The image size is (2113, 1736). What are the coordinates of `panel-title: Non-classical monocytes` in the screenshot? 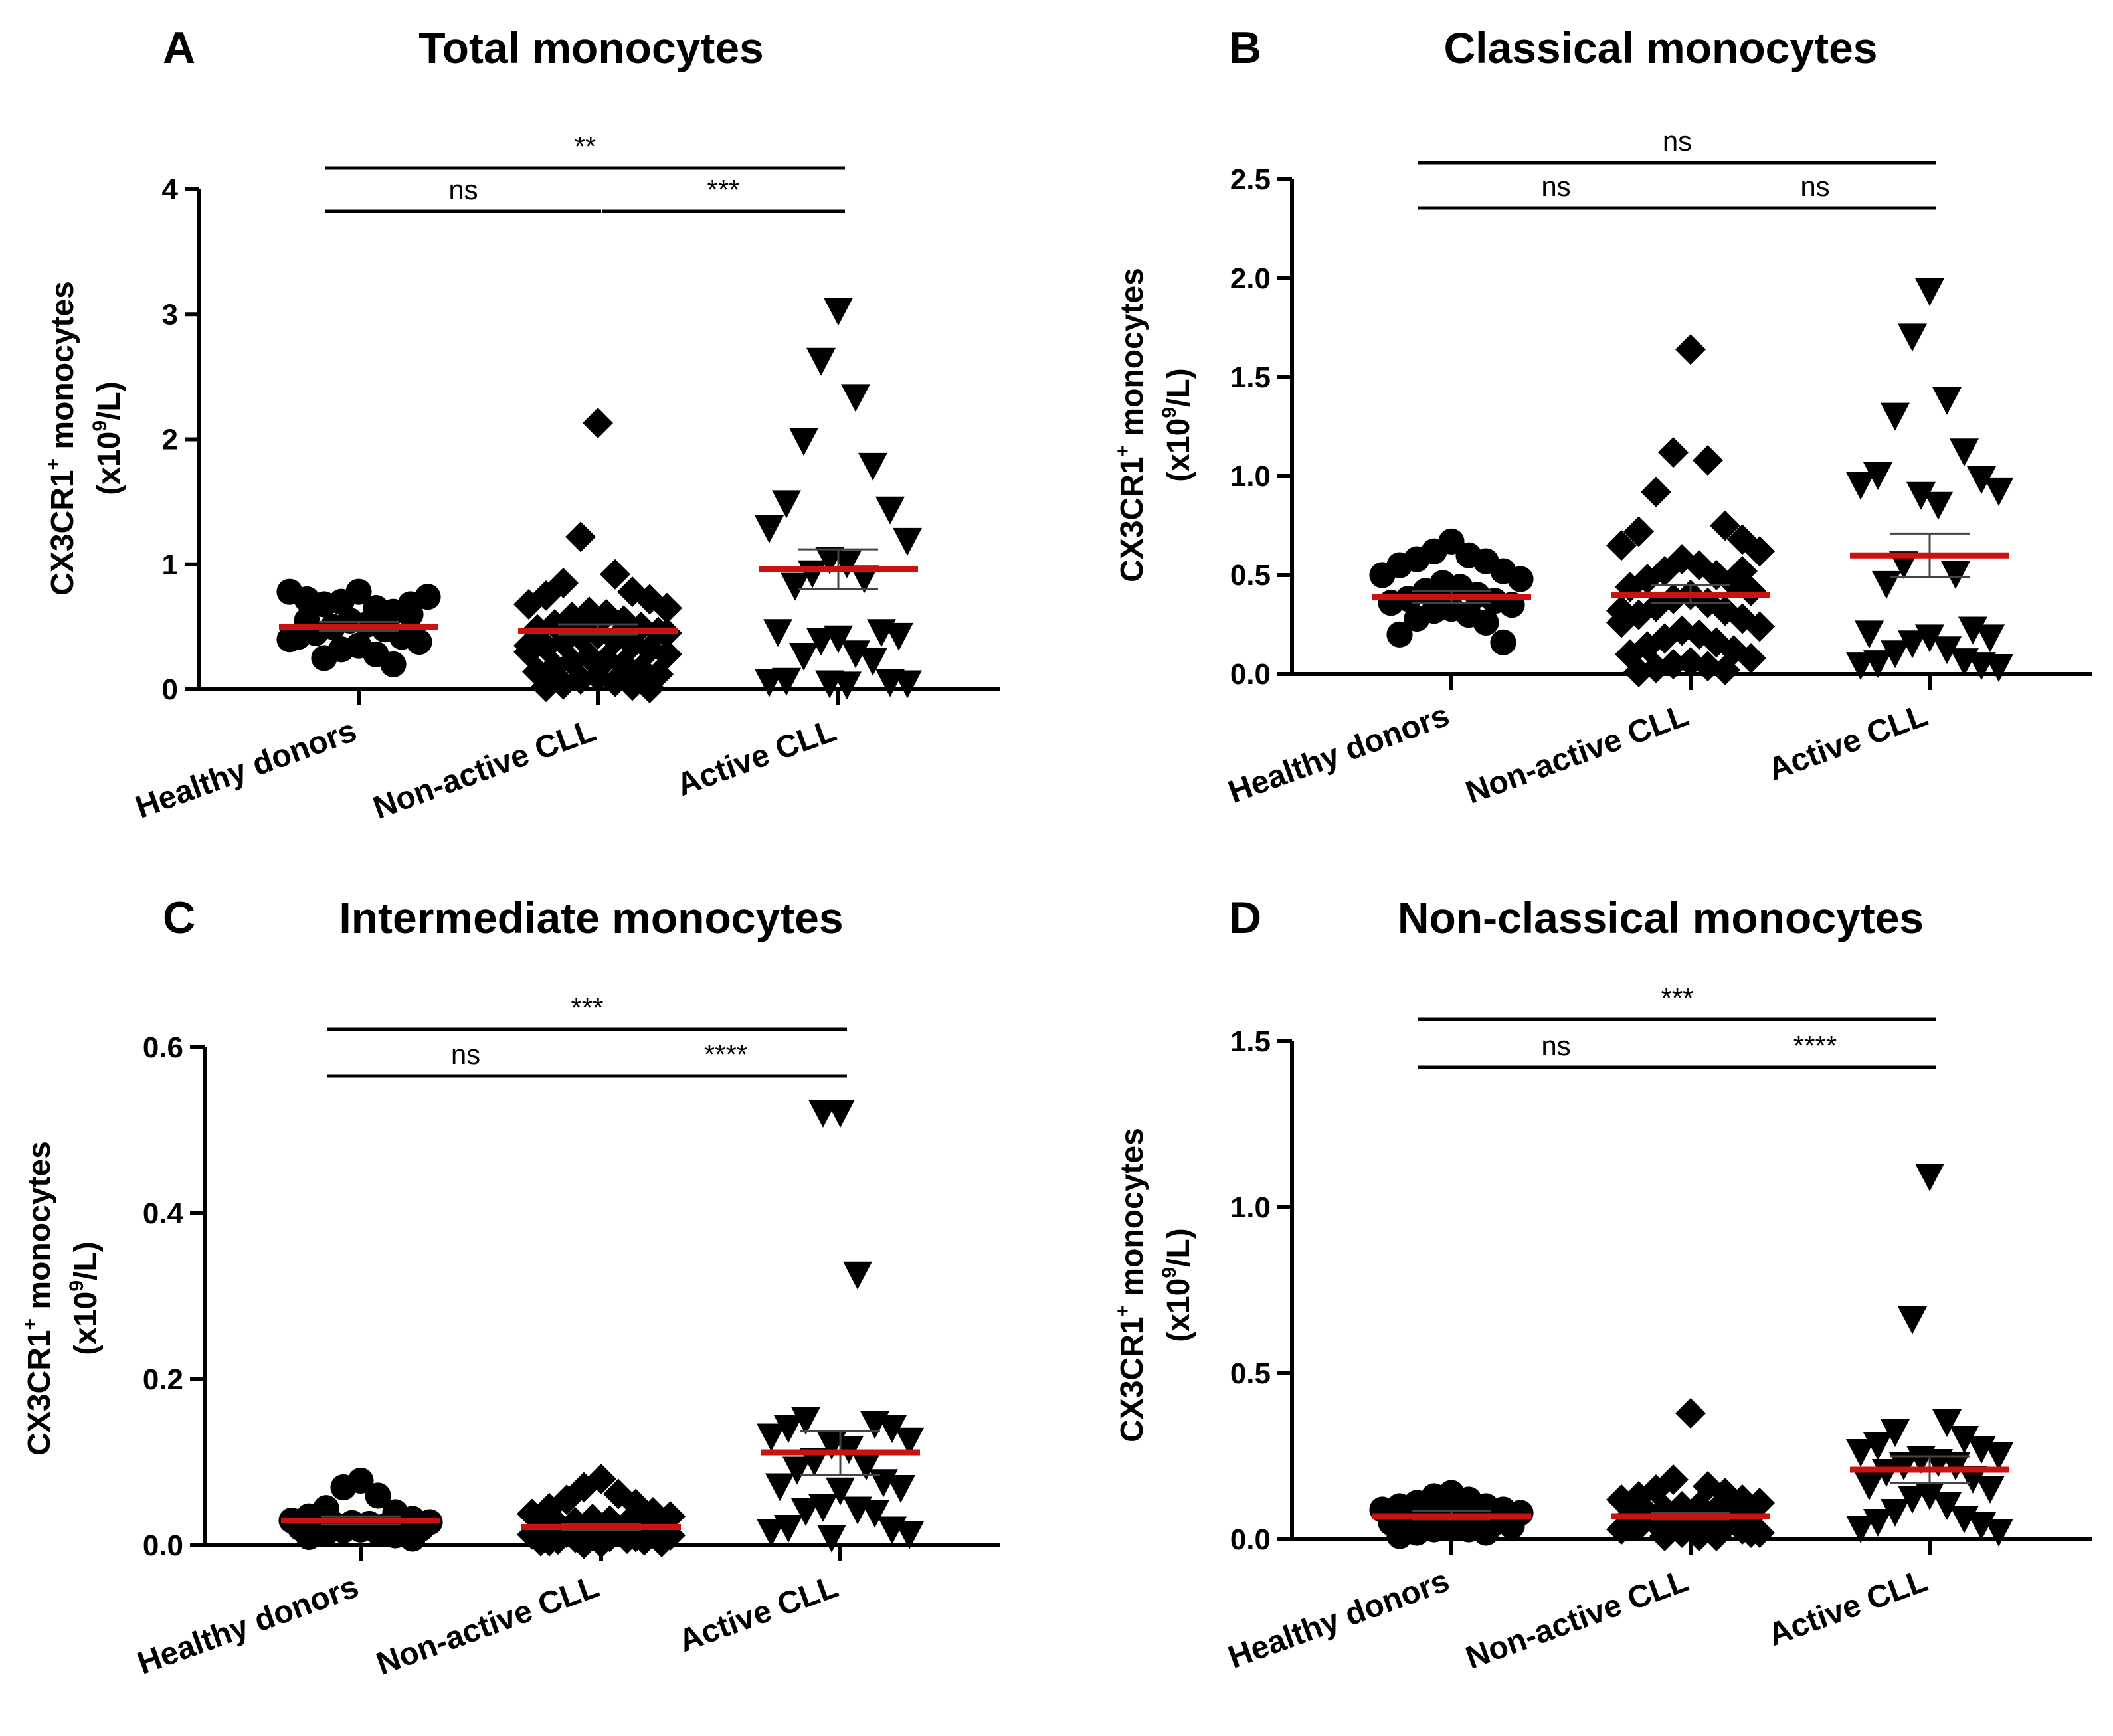 It's located at (1661, 918).